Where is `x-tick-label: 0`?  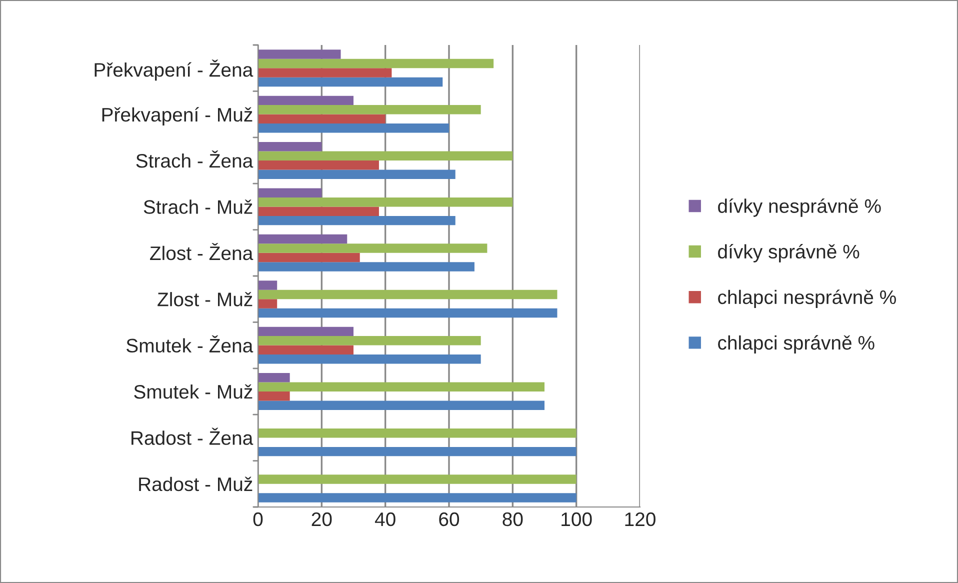
x-tick-label: 0 is located at coordinates (258, 519).